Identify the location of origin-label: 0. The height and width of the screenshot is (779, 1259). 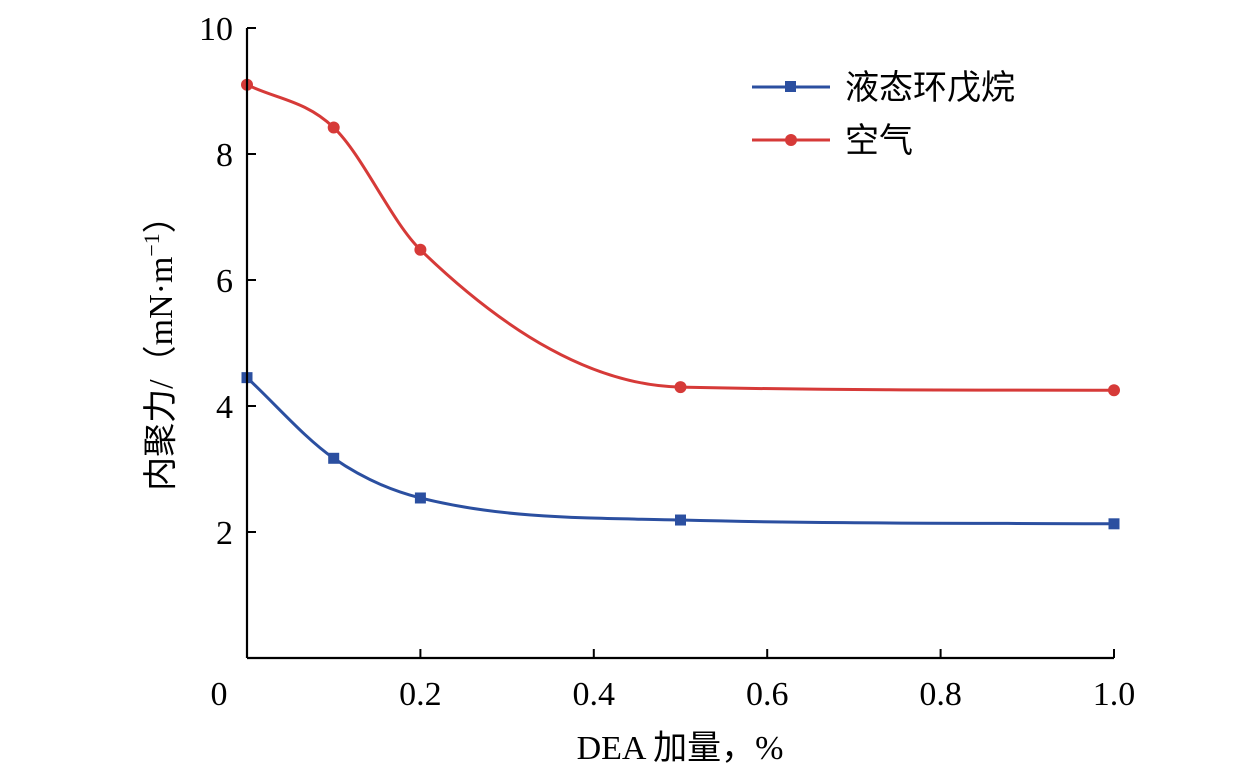
(219, 694).